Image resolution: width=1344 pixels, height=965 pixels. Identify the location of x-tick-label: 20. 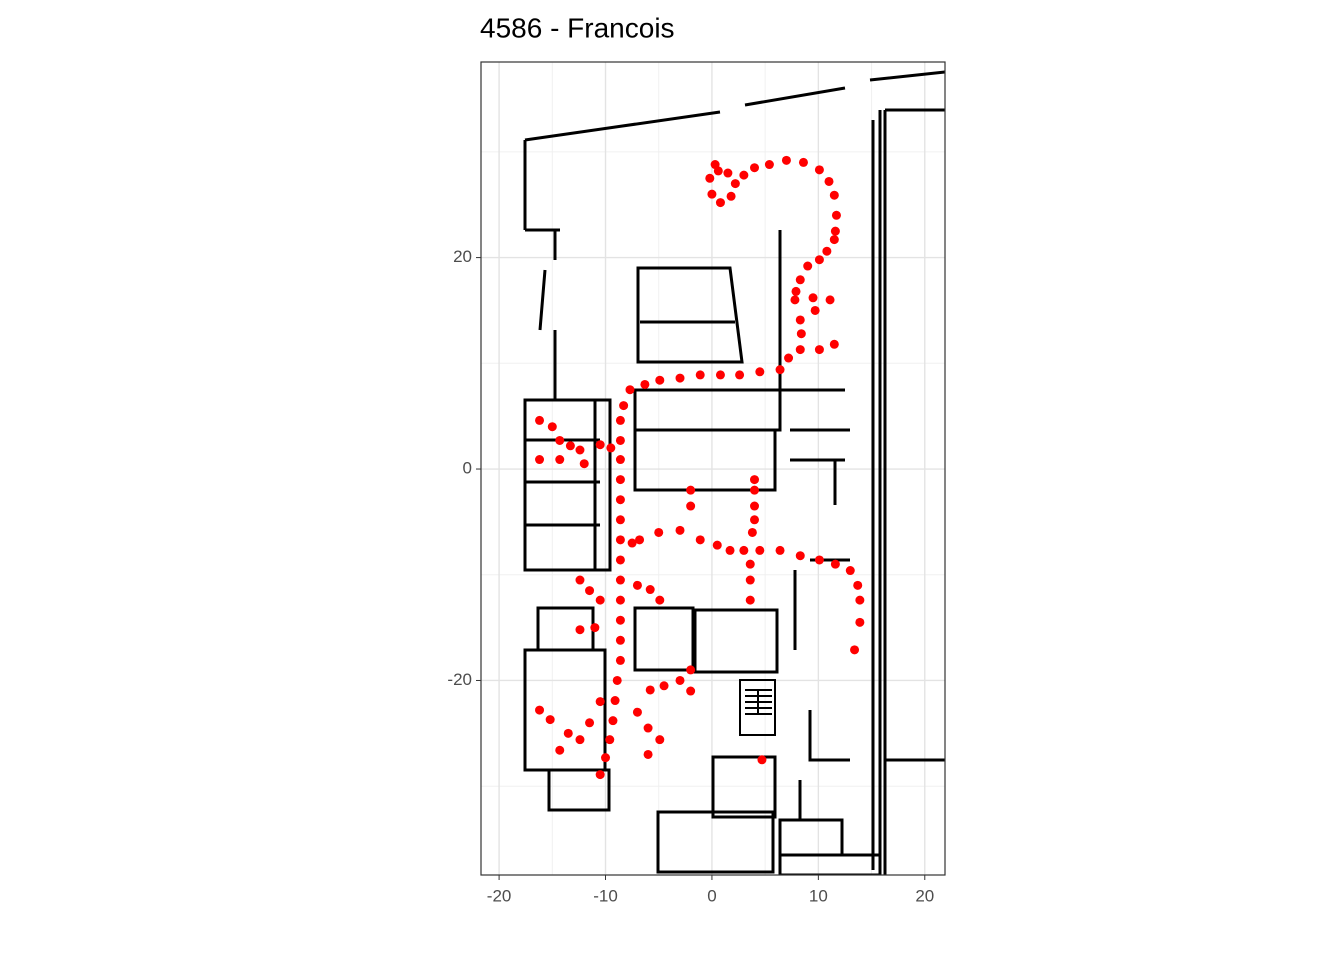
(924, 895).